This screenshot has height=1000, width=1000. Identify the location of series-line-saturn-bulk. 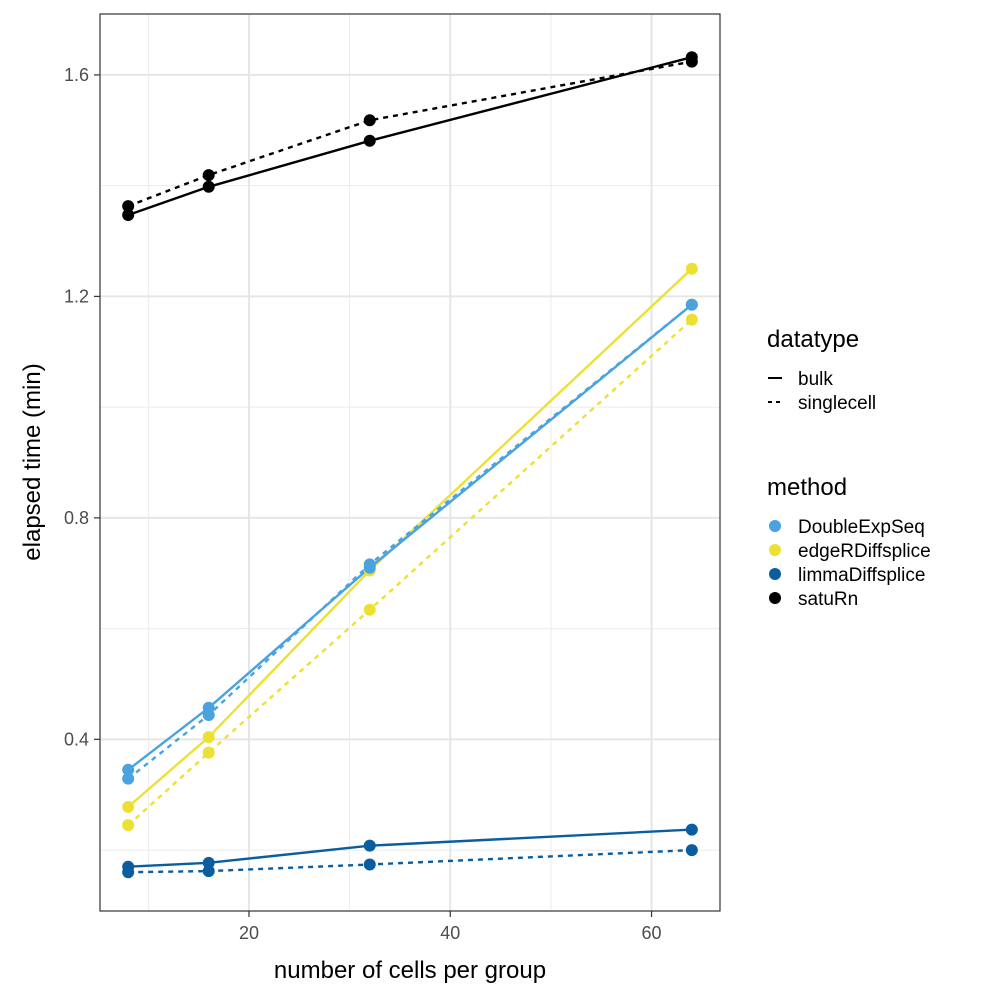
(410, 136).